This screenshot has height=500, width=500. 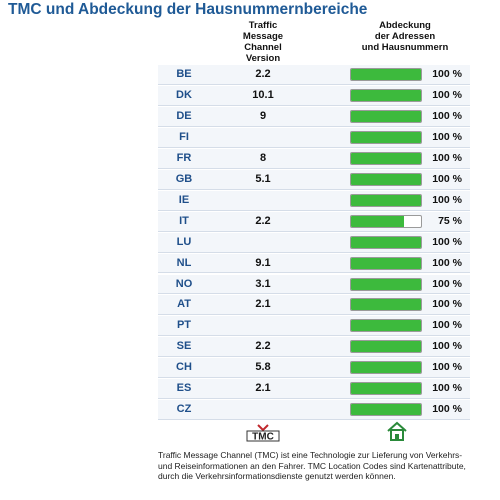 I want to click on house-icon, so click(x=397, y=433).